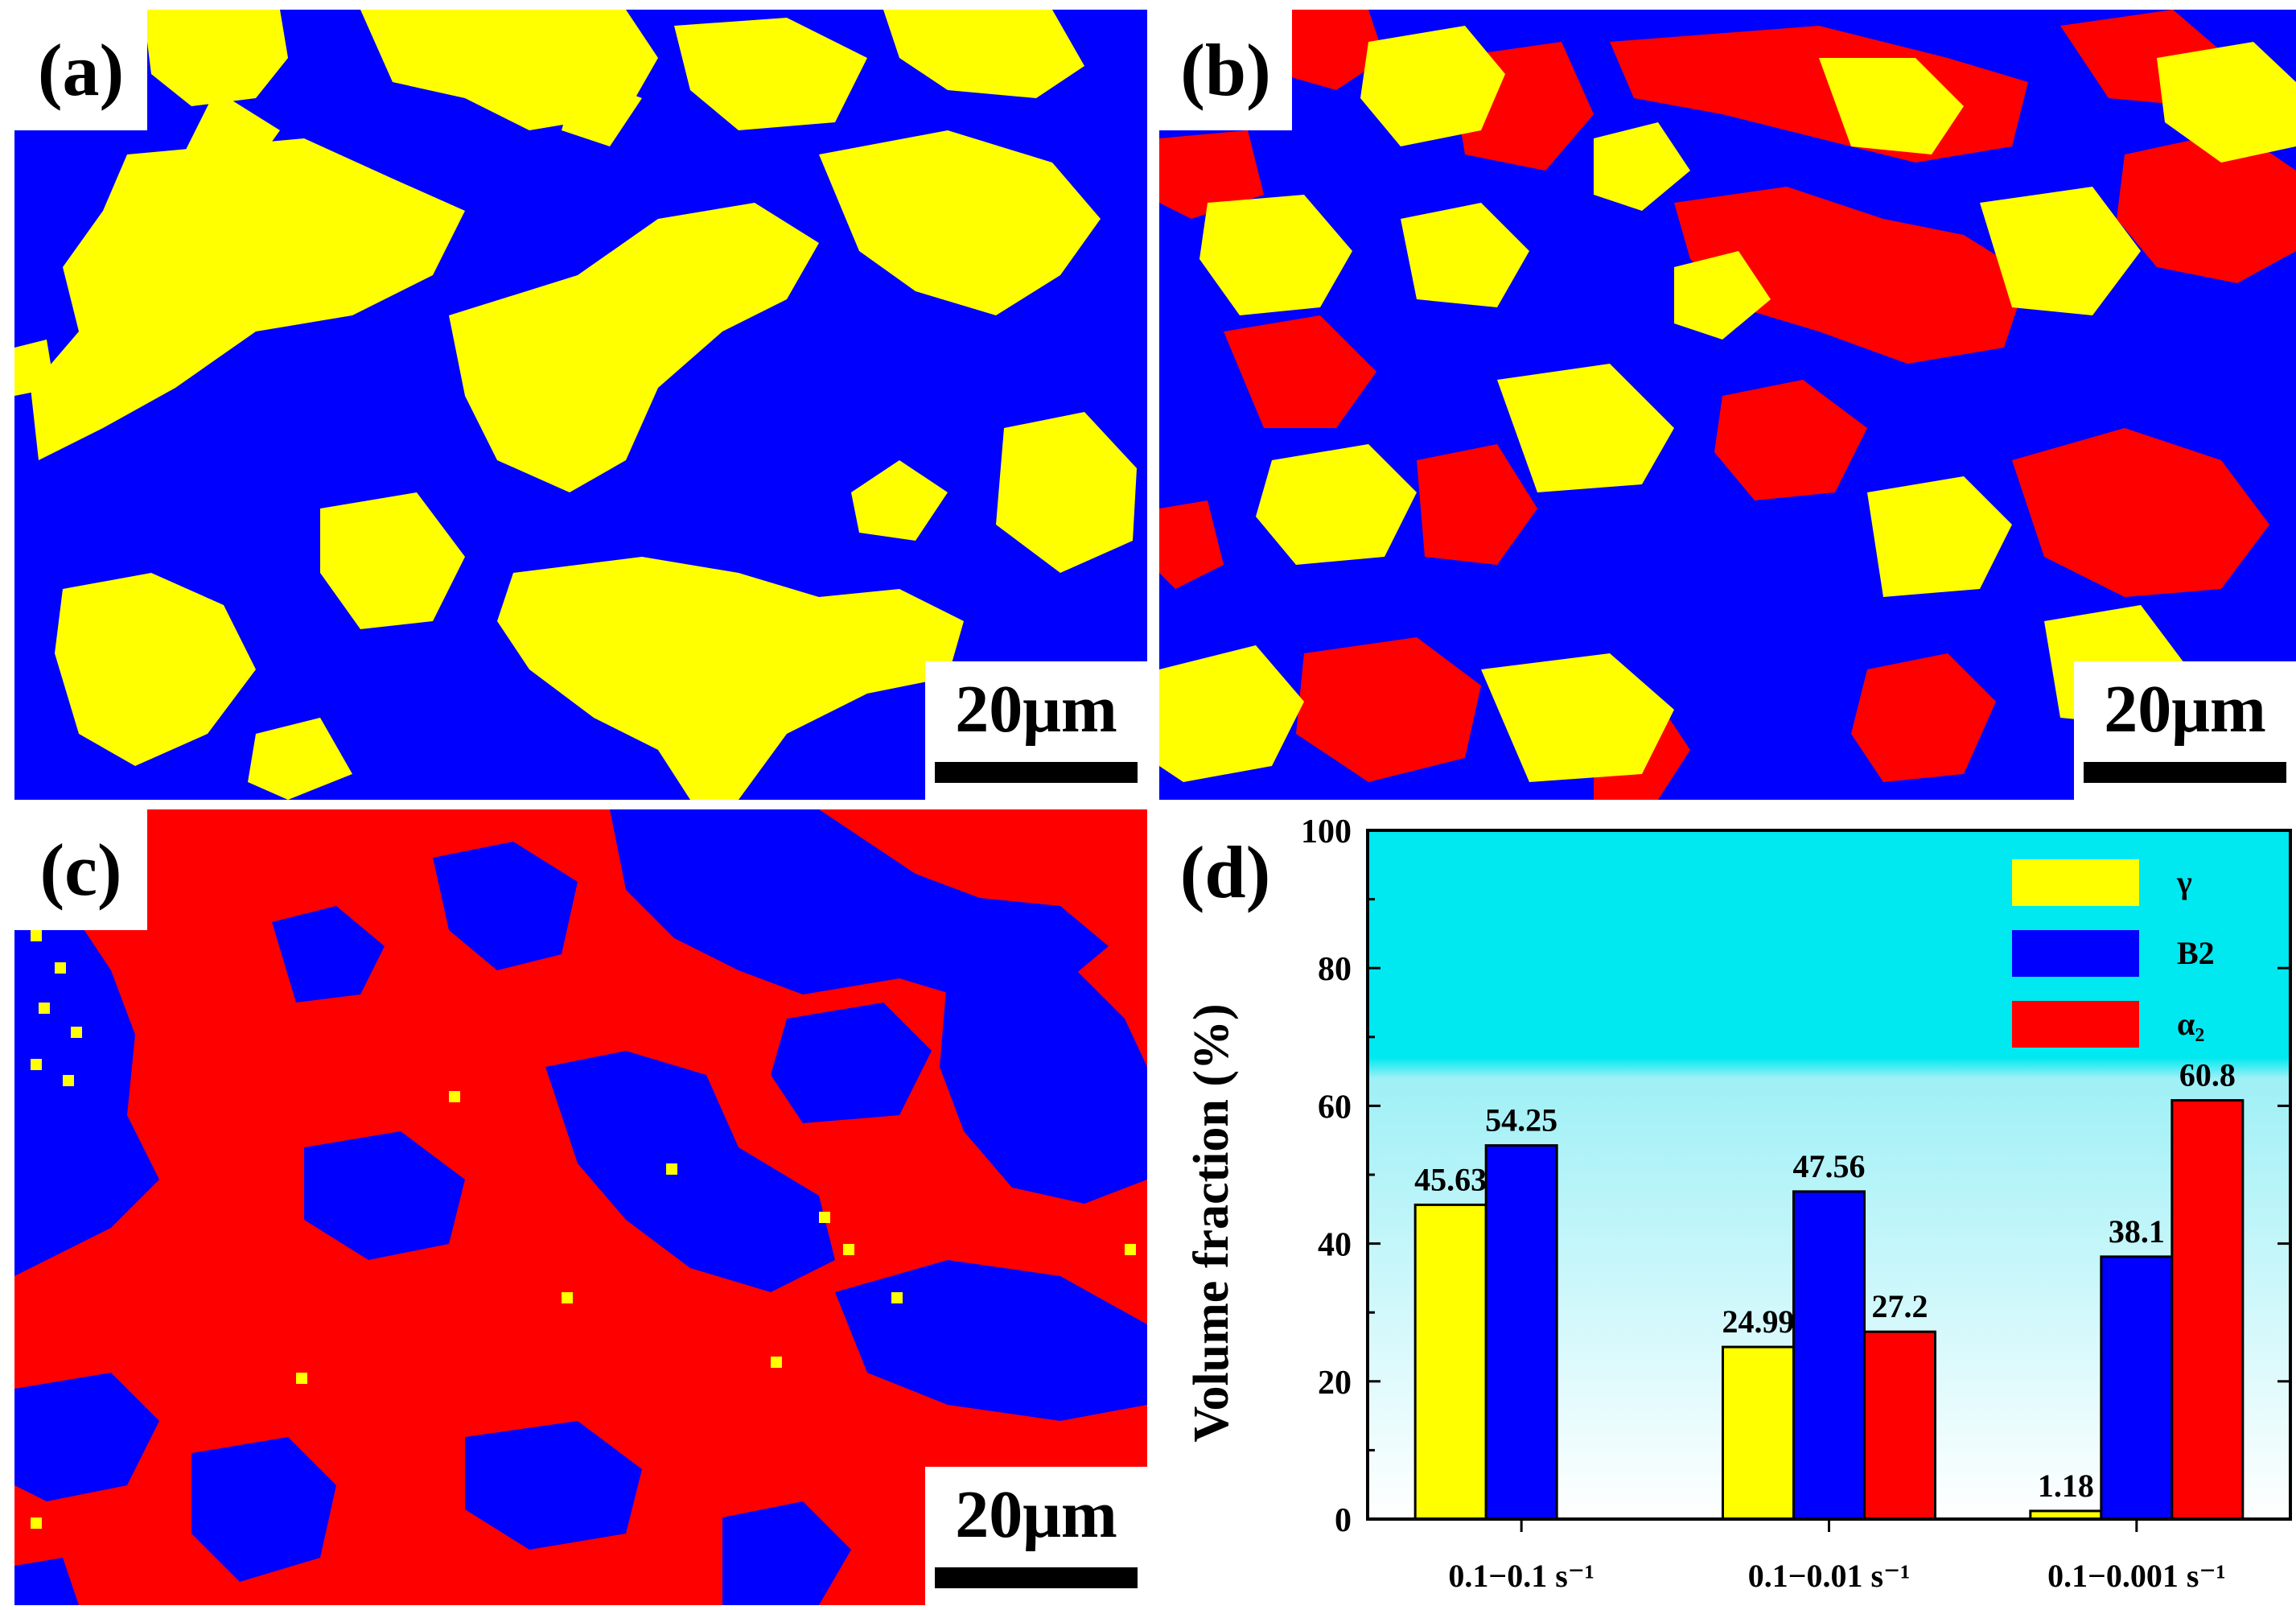  I want to click on x-tick-label: 0.1−0.1 s⁻¹, so click(1521, 1576).